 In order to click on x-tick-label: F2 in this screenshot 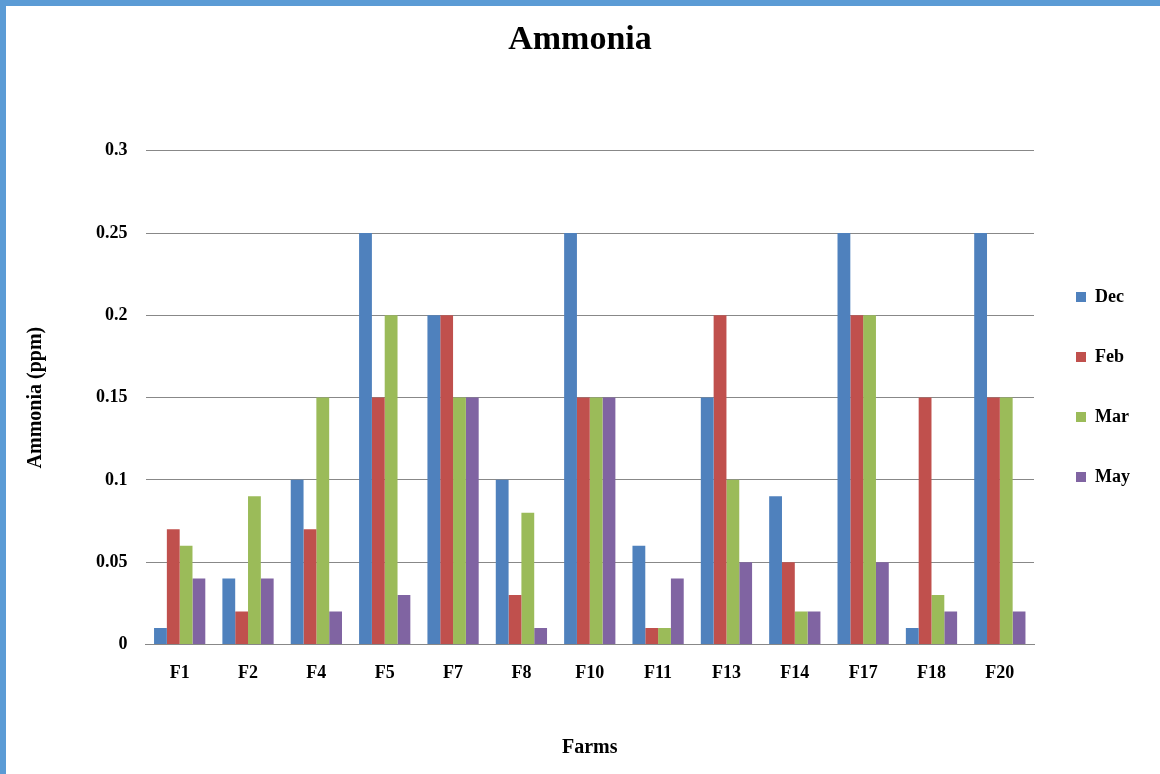, I will do `click(248, 671)`.